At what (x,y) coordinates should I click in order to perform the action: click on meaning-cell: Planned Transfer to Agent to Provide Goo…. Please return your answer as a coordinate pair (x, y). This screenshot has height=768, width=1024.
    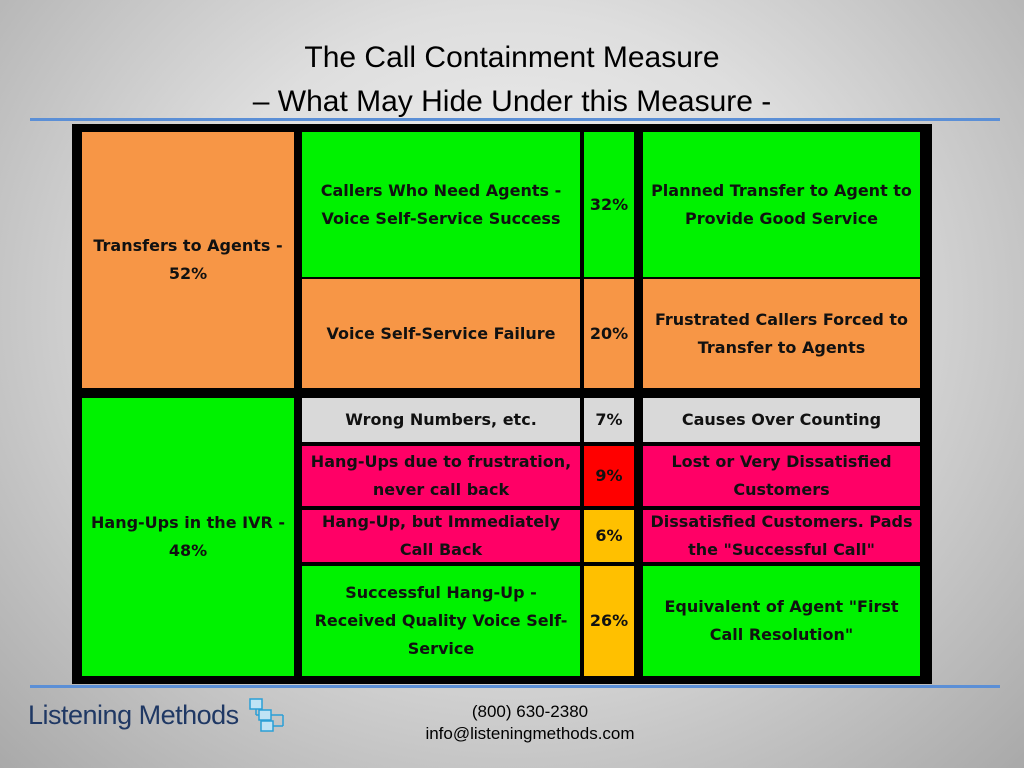
    Looking at the image, I should click on (781, 204).